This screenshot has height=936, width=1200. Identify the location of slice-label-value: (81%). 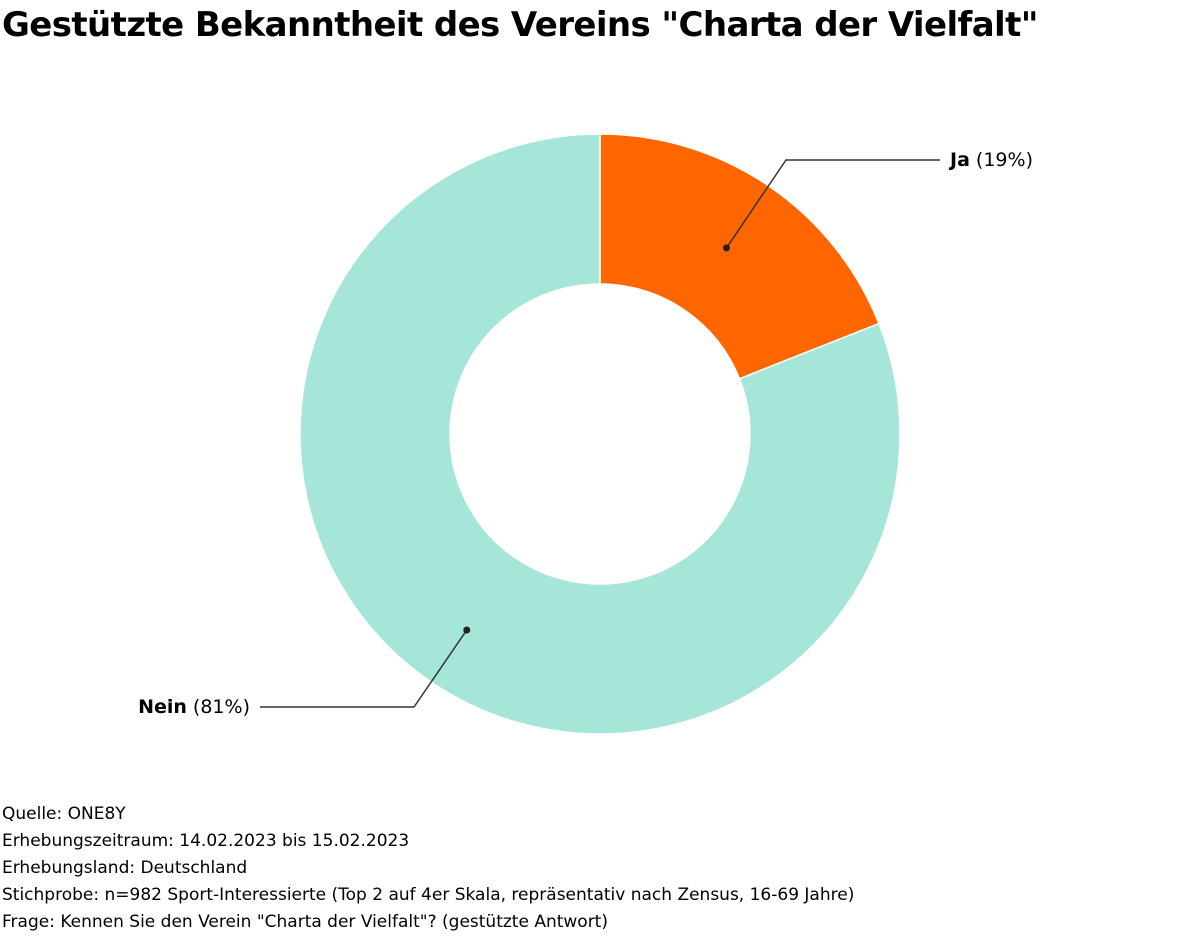
(218, 707).